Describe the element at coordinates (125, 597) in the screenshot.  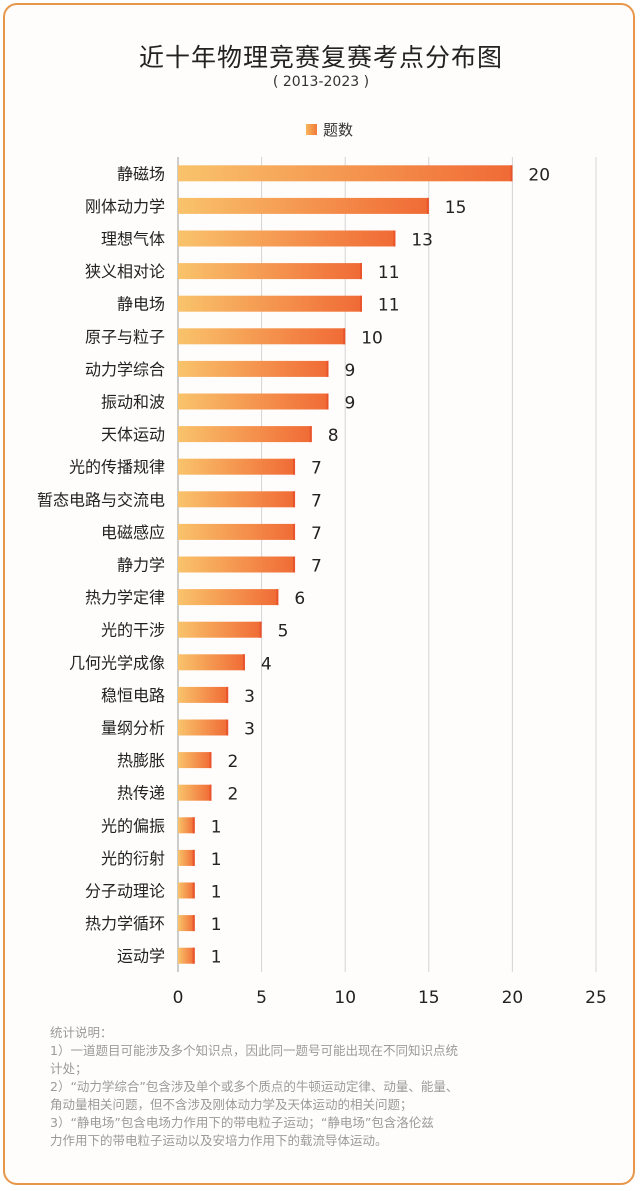
I see `category-label: 热力学定律` at that location.